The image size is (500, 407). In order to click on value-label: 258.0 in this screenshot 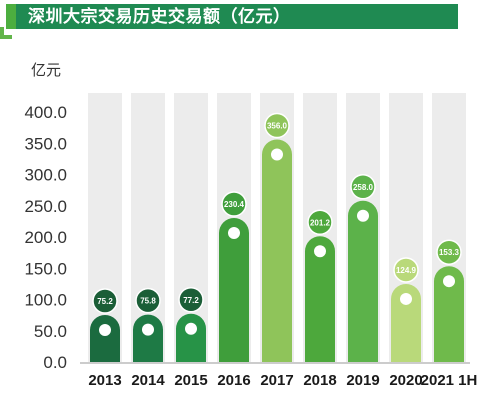, I will do `click(363, 187)`.